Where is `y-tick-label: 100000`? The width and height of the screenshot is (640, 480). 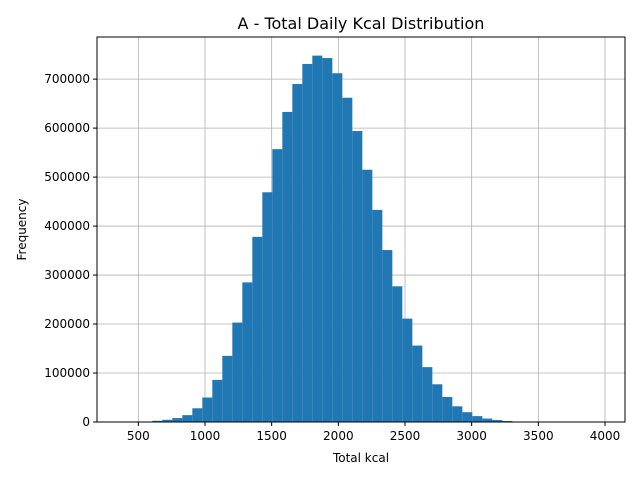
y-tick-label: 100000 is located at coordinates (67, 373).